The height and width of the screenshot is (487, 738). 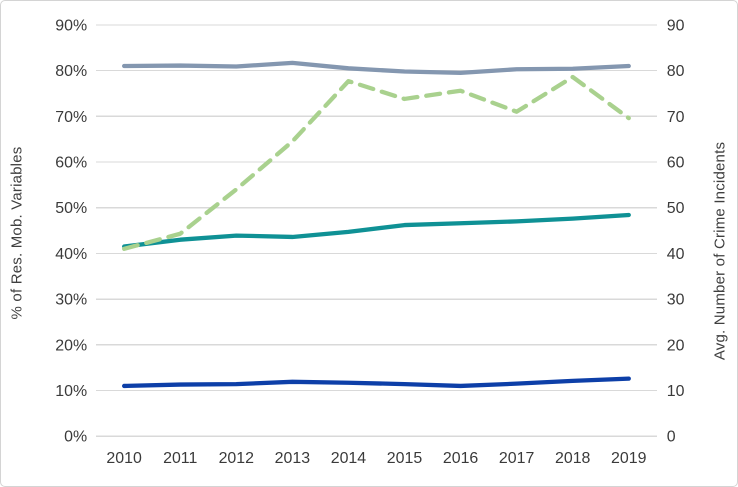 What do you see at coordinates (71, 117) in the screenshot?
I see `left-axis-tick: 70%` at bounding box center [71, 117].